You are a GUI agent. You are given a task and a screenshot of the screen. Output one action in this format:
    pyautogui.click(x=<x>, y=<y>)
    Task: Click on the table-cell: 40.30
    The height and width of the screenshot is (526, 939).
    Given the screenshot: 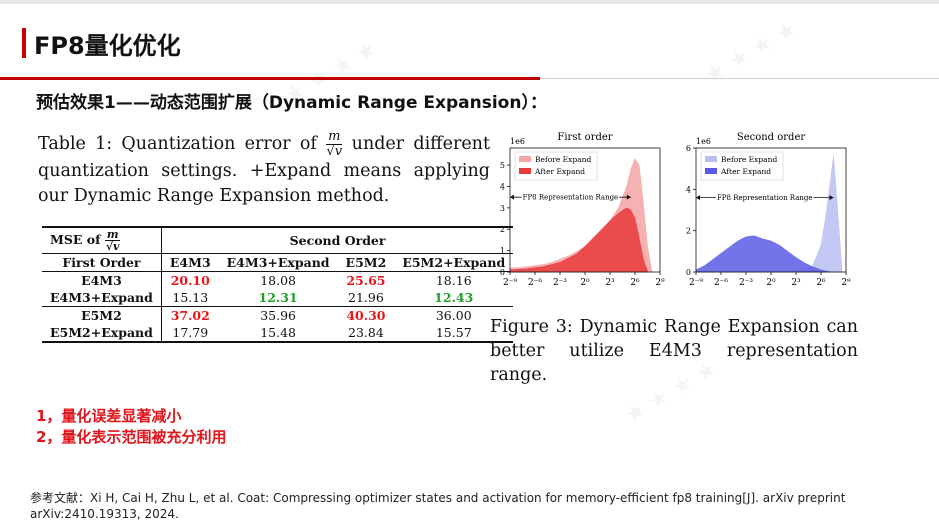 What is the action you would take?
    pyautogui.click(x=366, y=315)
    